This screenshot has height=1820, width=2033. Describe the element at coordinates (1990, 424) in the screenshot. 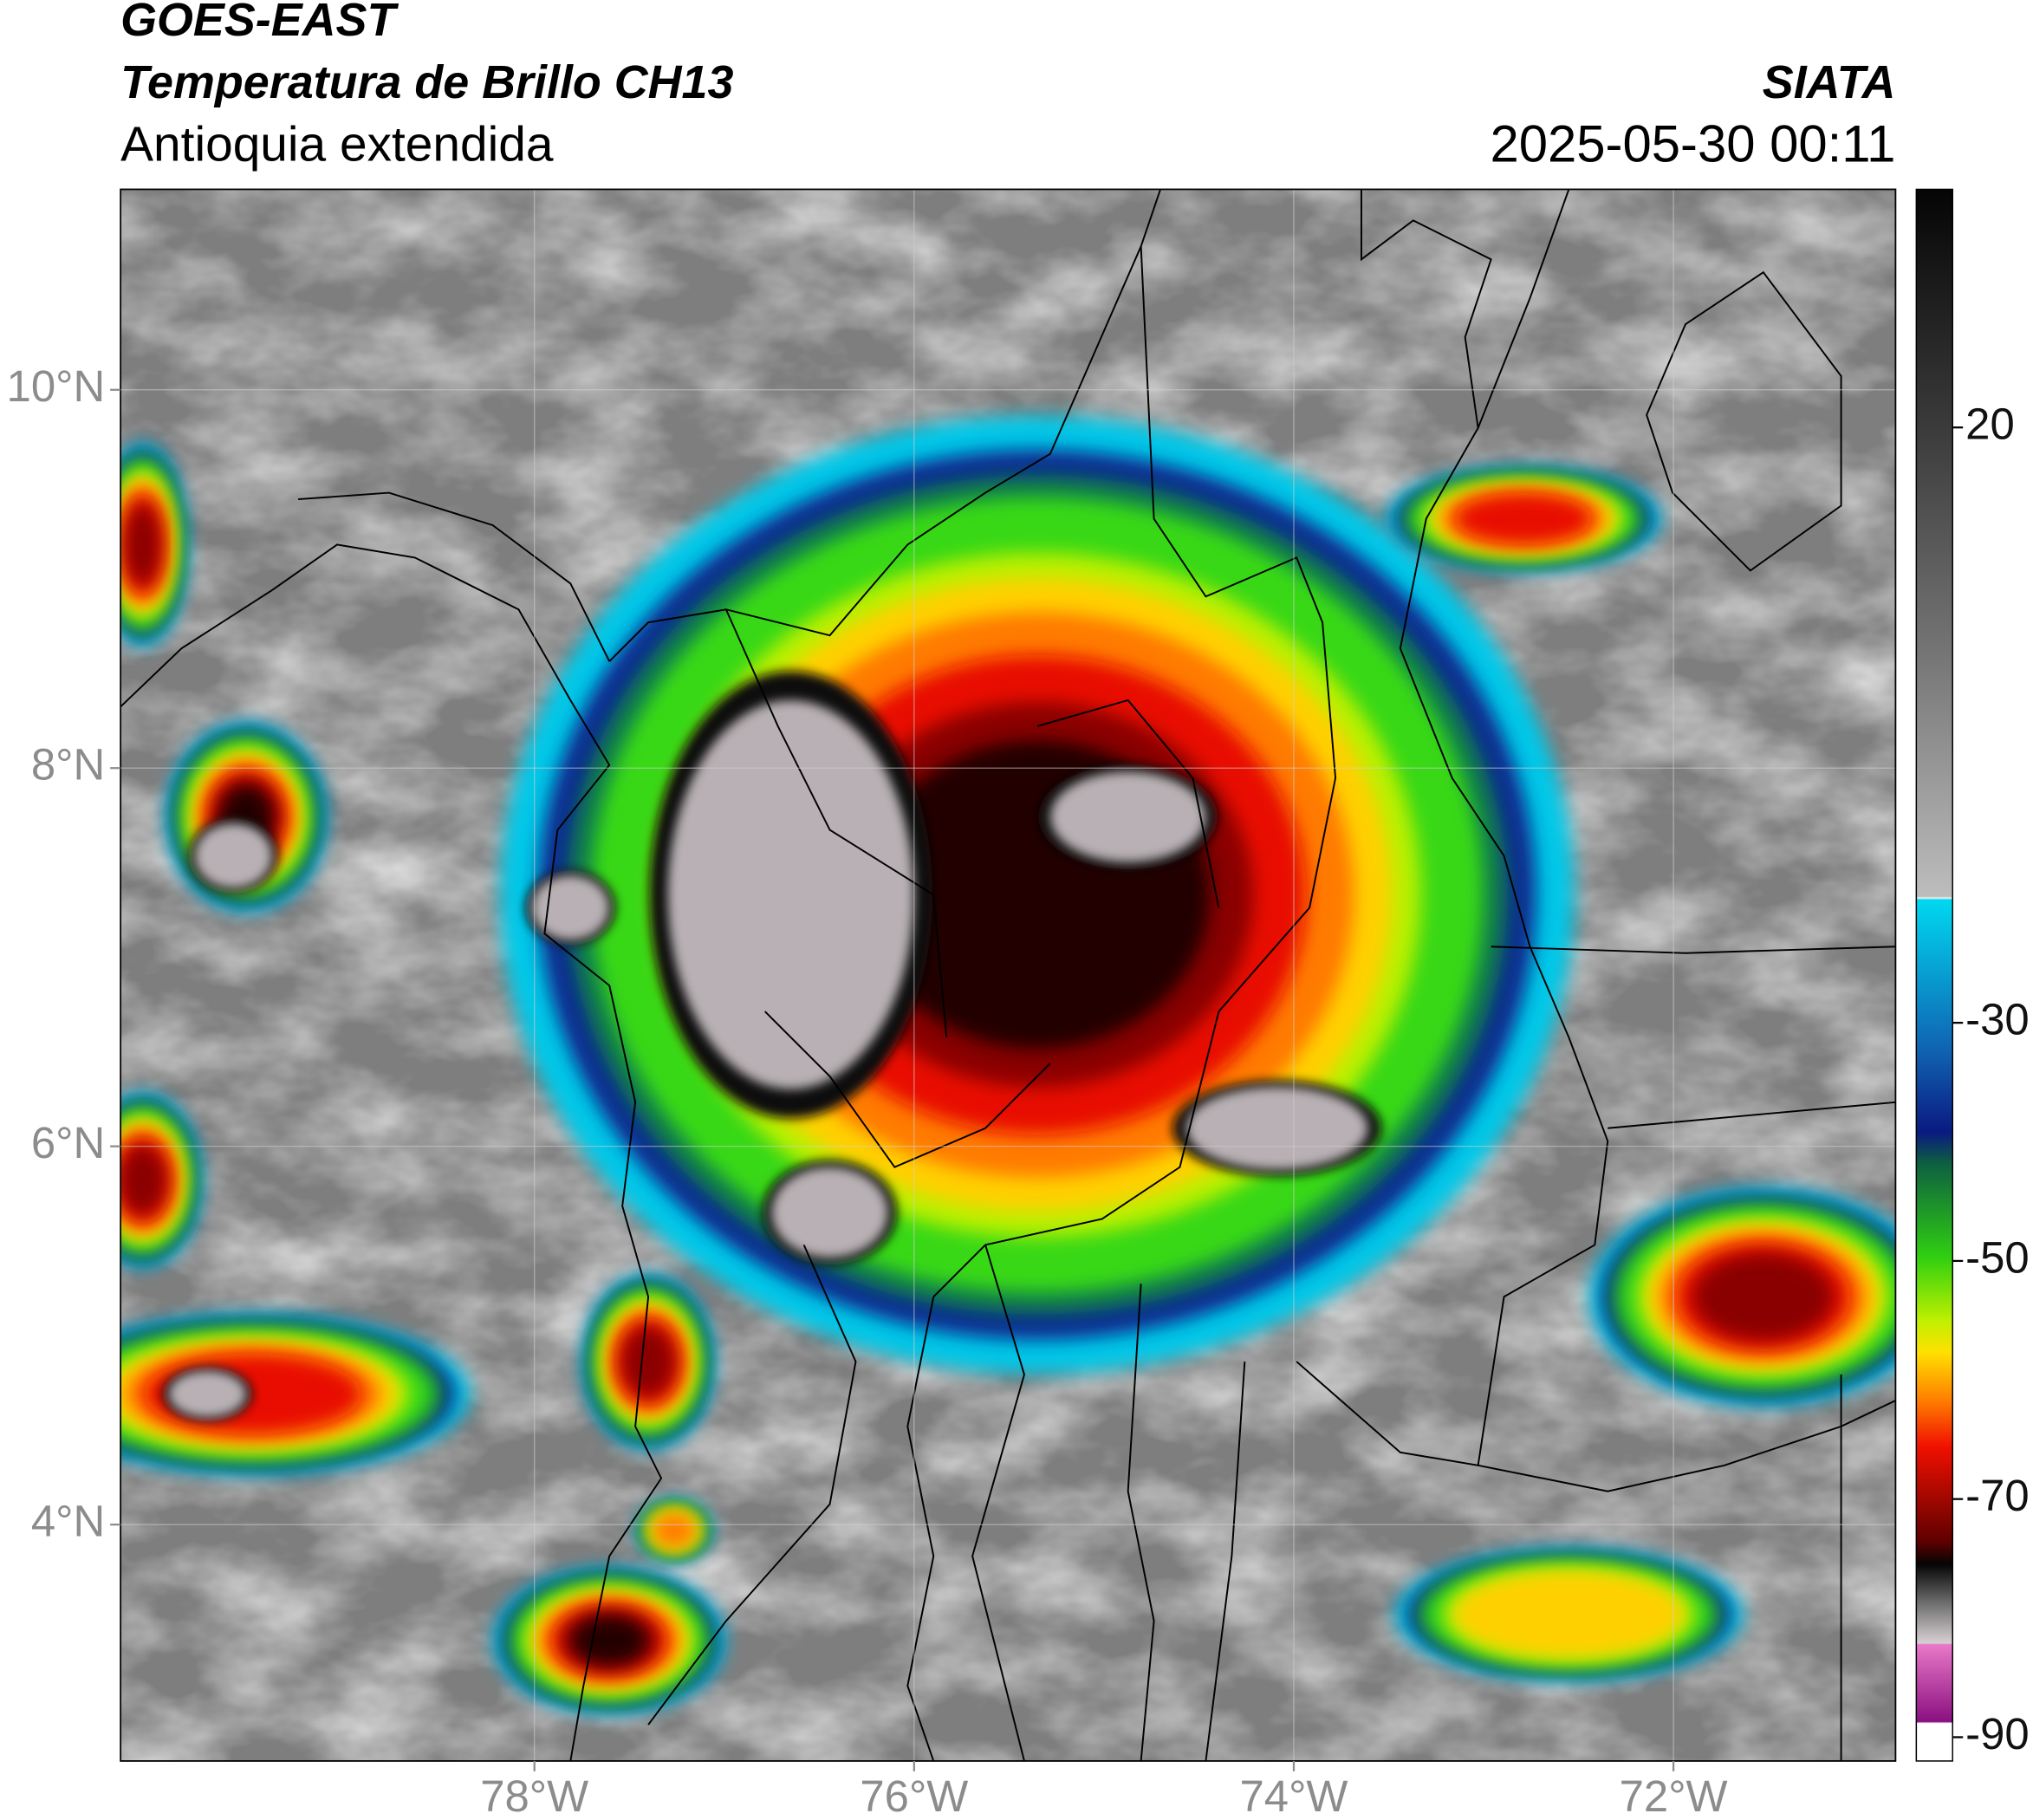

I see `colorbar-tick-label: 20` at that location.